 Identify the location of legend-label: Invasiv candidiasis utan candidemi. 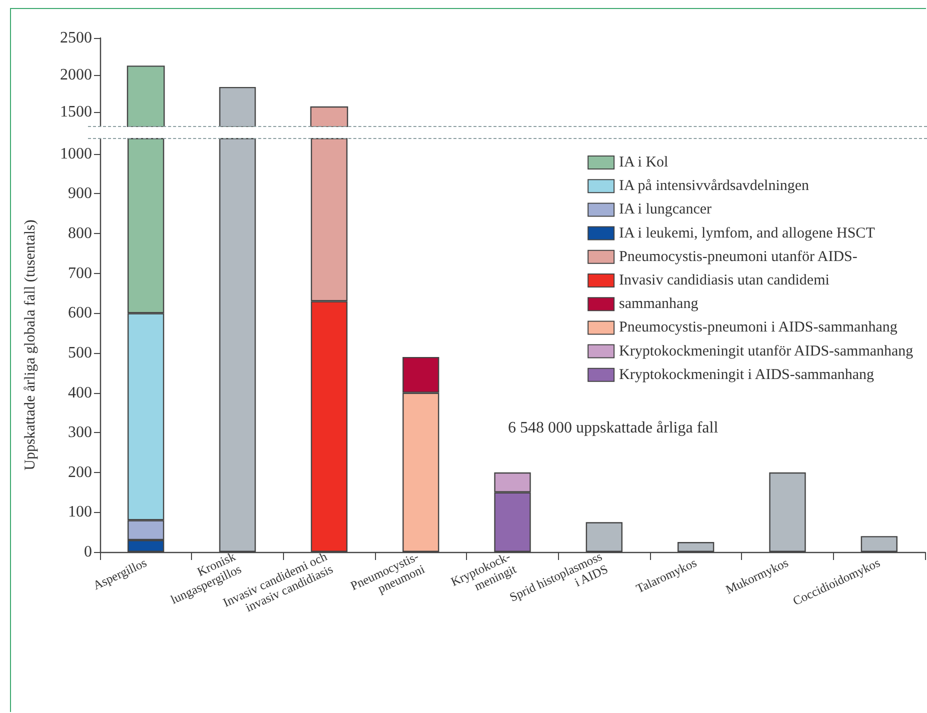
(724, 280).